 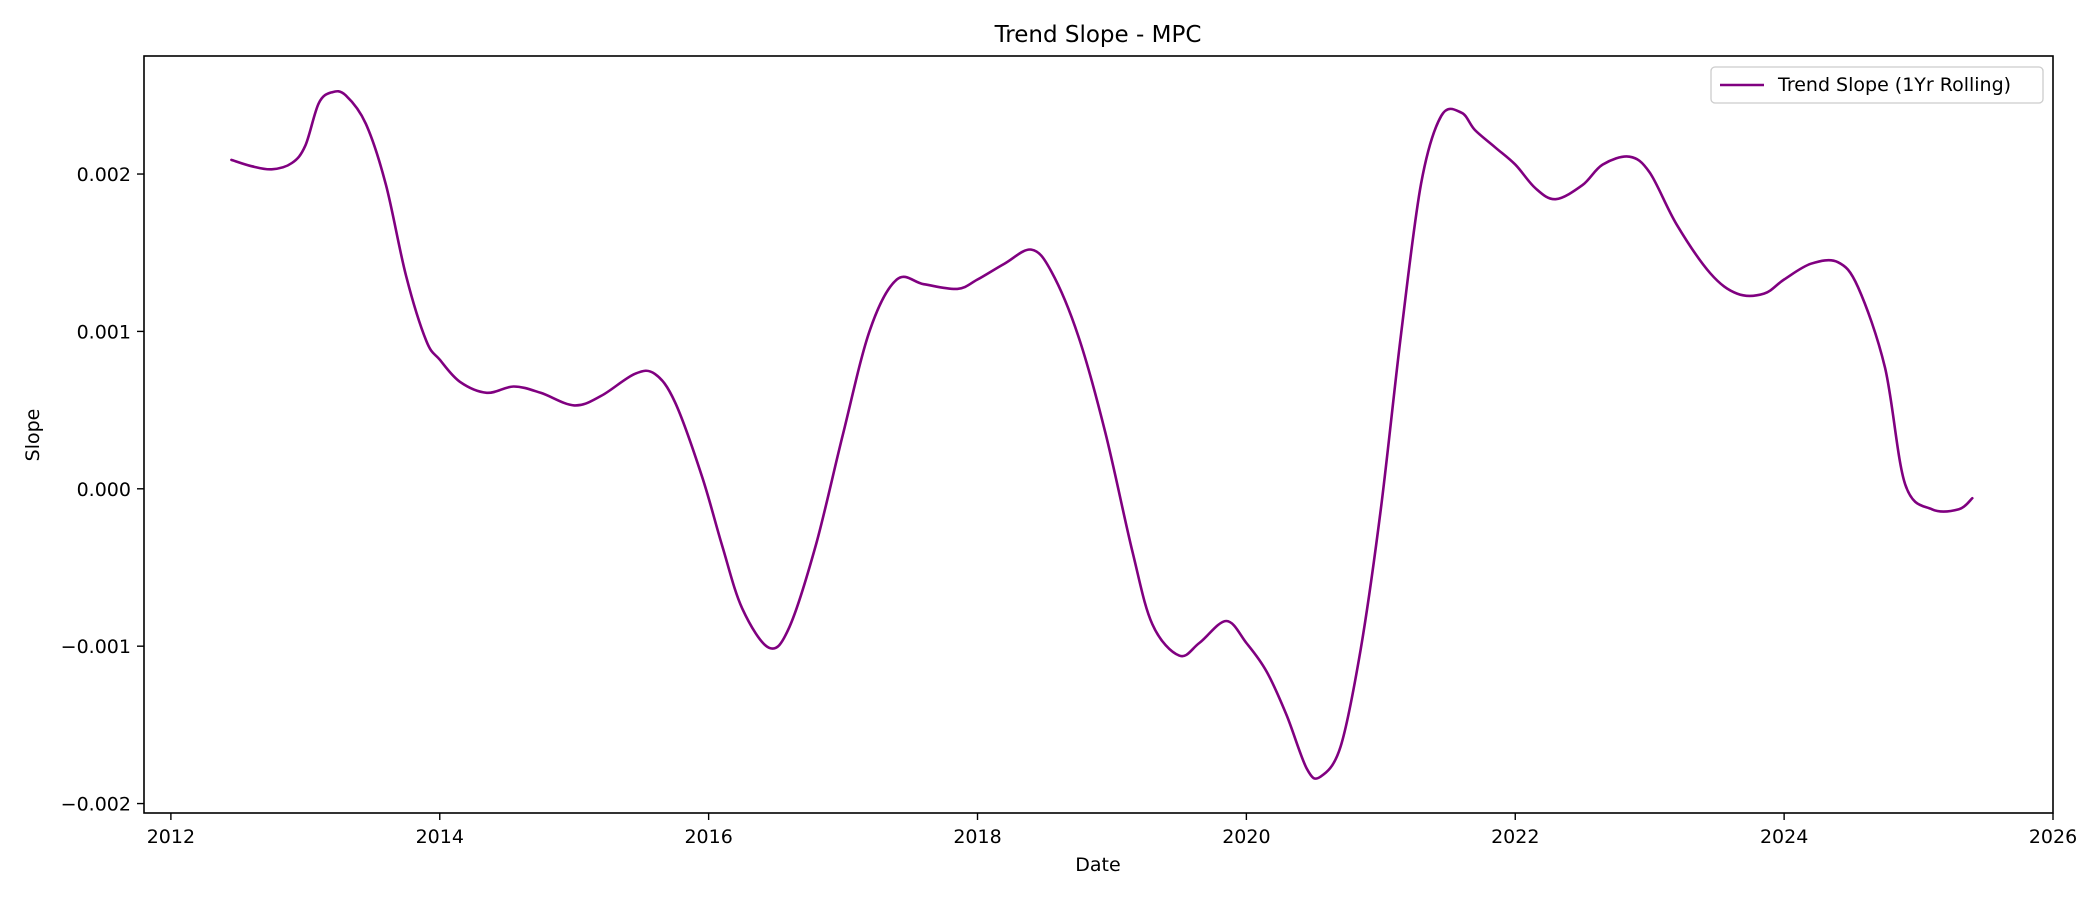 What do you see at coordinates (2053, 837) in the screenshot?
I see `x-tick-label: 2026` at bounding box center [2053, 837].